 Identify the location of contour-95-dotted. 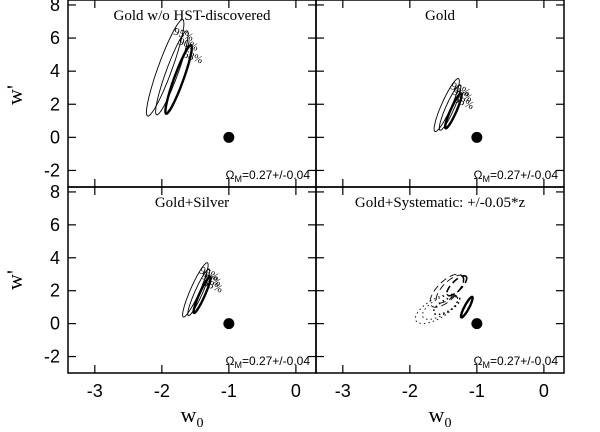
(436, 308).